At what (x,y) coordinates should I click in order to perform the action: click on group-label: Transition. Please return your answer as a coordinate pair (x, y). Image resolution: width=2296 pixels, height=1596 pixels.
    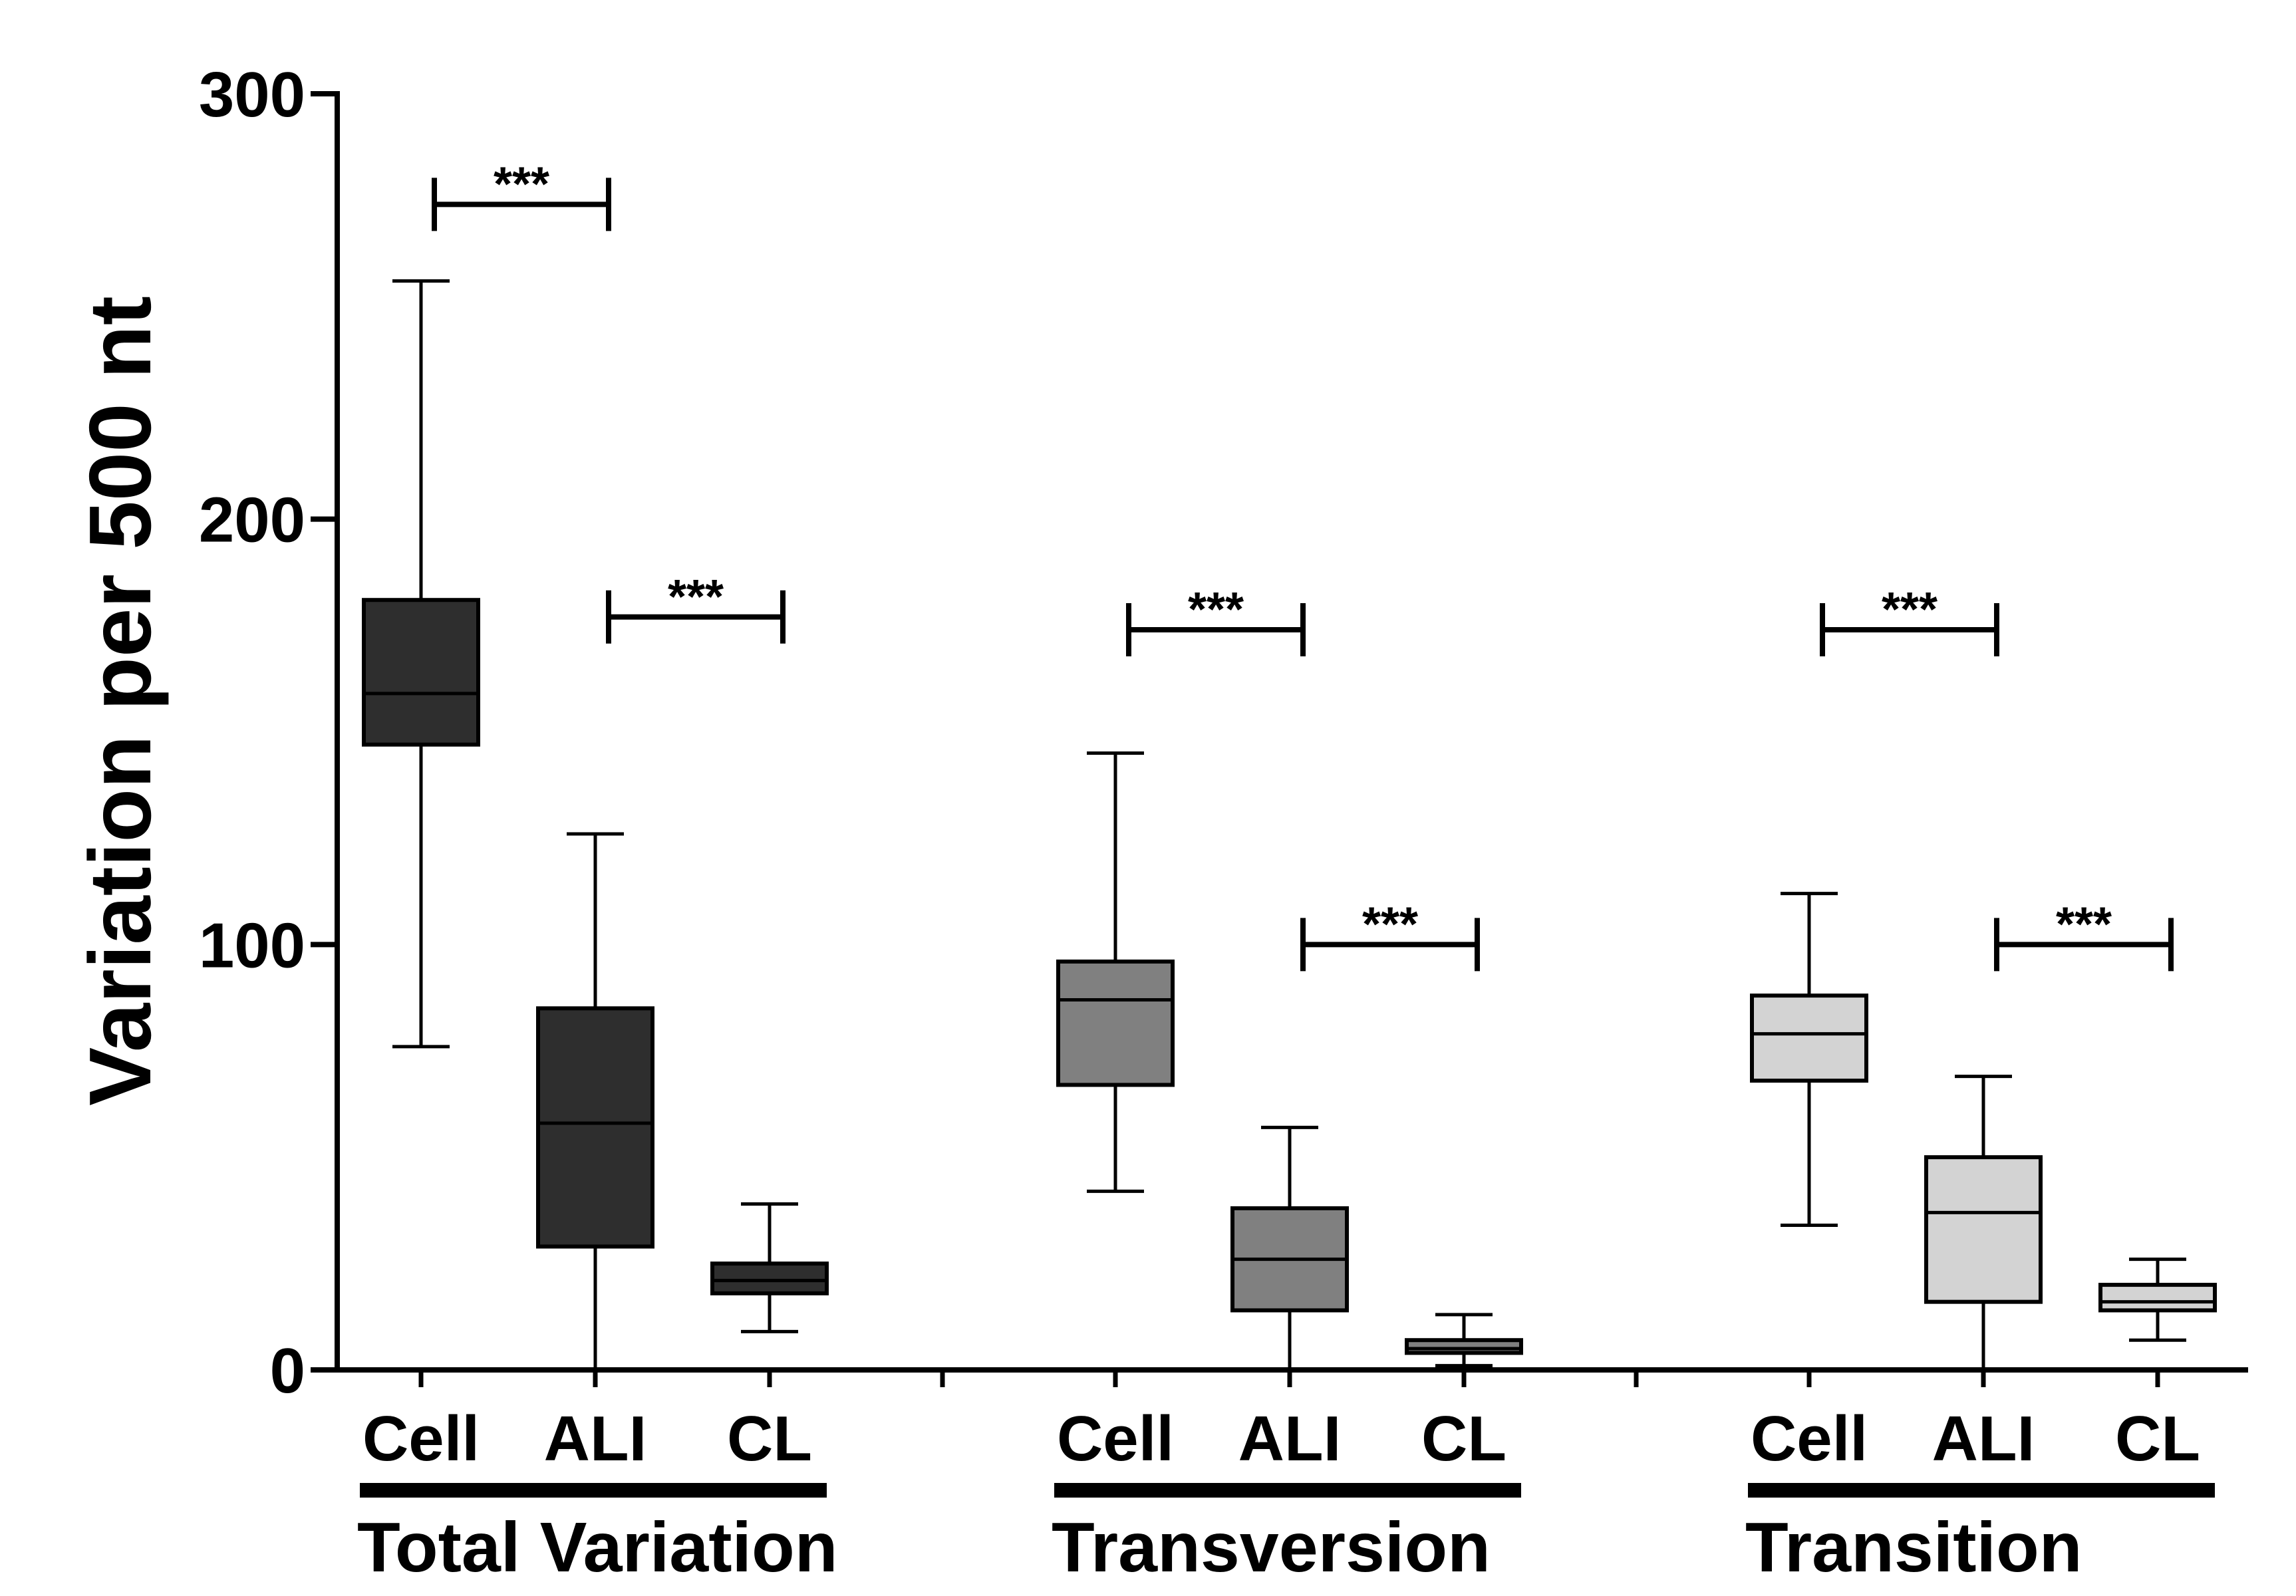
    Looking at the image, I should click on (1913, 1547).